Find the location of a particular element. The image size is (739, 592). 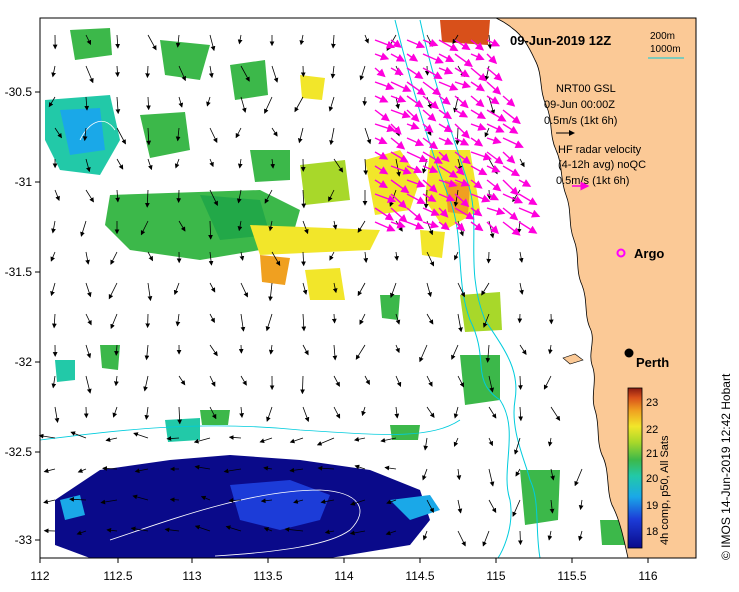

y-axis: -30.5 -31 -31.5 -32 -32.5 -33 is located at coordinates (22, 316).